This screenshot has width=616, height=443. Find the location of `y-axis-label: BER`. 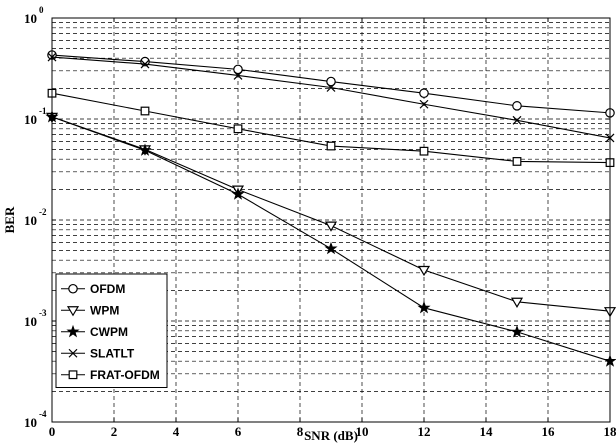

y-axis-label: BER is located at coordinates (9, 219).